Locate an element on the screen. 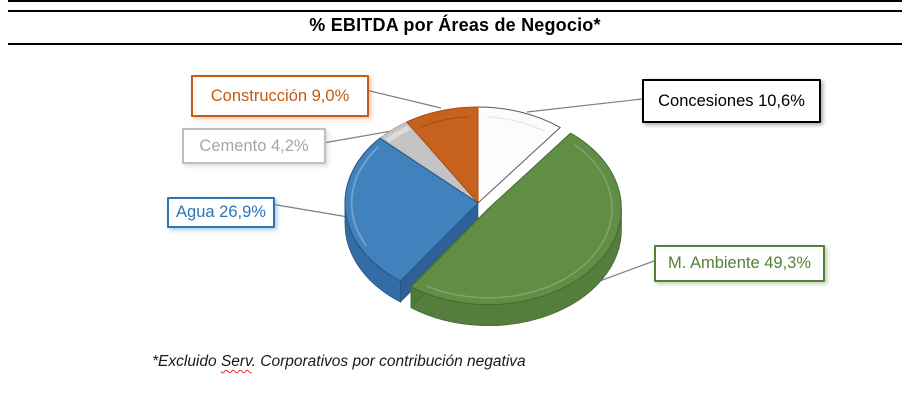  callout-m-ambiente-label: M. Ambiente 49,3% is located at coordinates (739, 263).